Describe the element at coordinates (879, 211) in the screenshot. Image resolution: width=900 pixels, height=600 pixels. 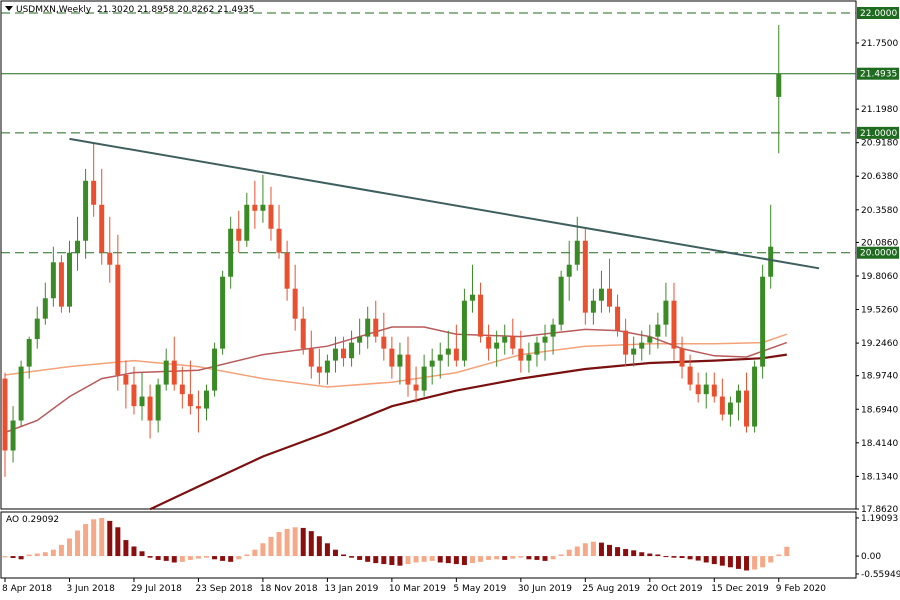
I see `y-tick-label: 20.3580` at that location.